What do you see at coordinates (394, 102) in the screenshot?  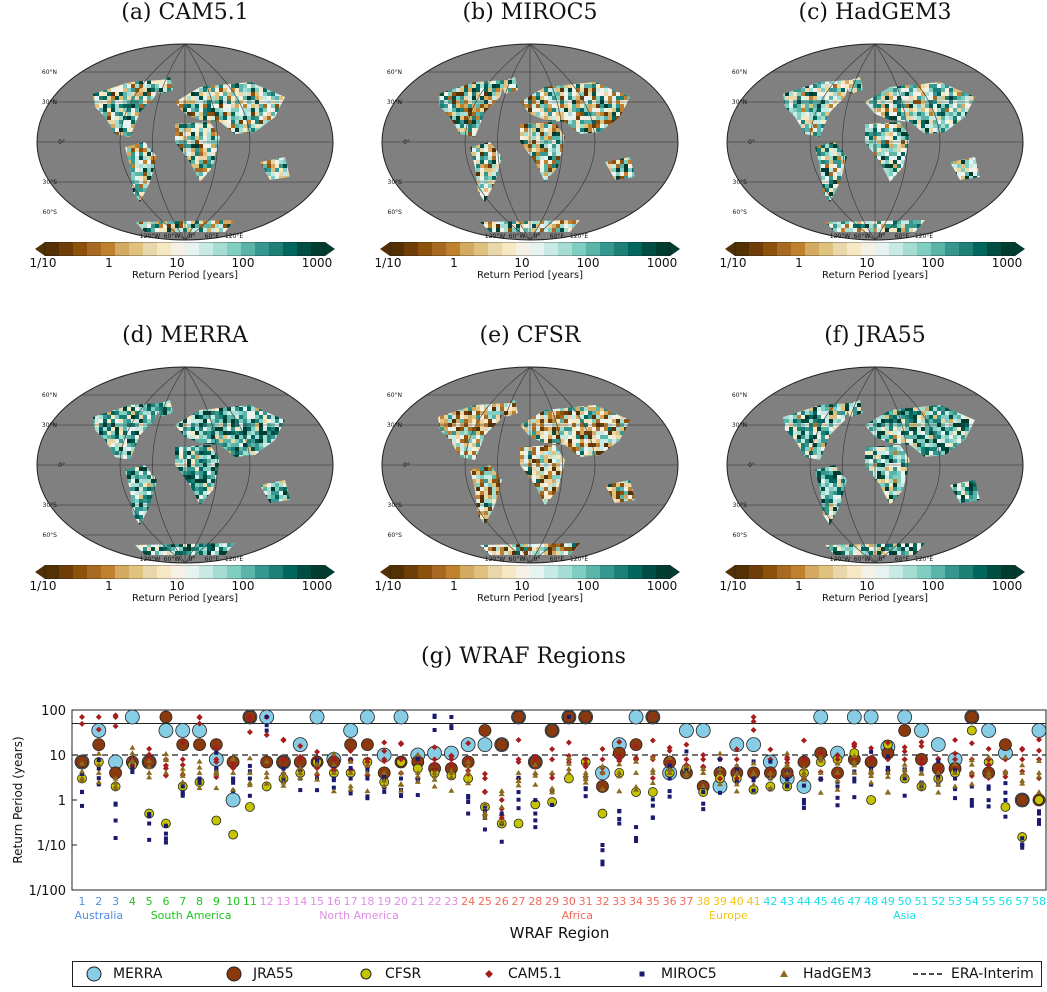 I see `lat-label: 30°N` at bounding box center [394, 102].